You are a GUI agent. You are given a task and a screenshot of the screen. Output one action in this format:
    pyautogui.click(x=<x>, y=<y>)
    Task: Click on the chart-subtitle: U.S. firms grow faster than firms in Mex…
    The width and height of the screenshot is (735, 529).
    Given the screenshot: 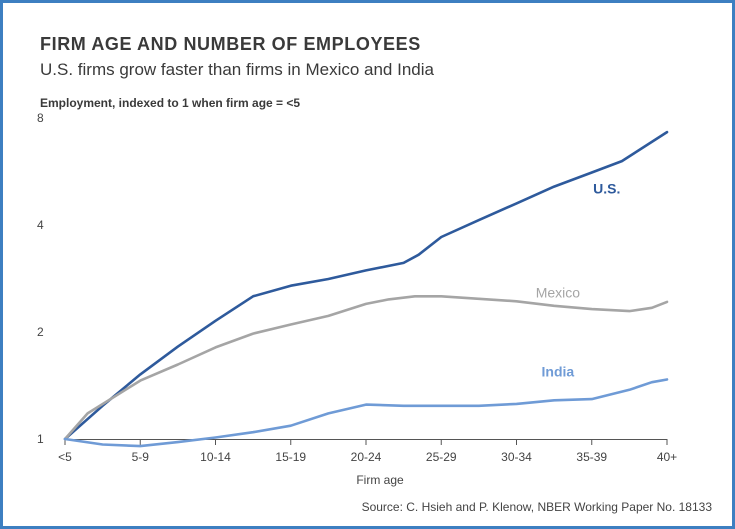 What is the action you would take?
    pyautogui.click(x=237, y=69)
    